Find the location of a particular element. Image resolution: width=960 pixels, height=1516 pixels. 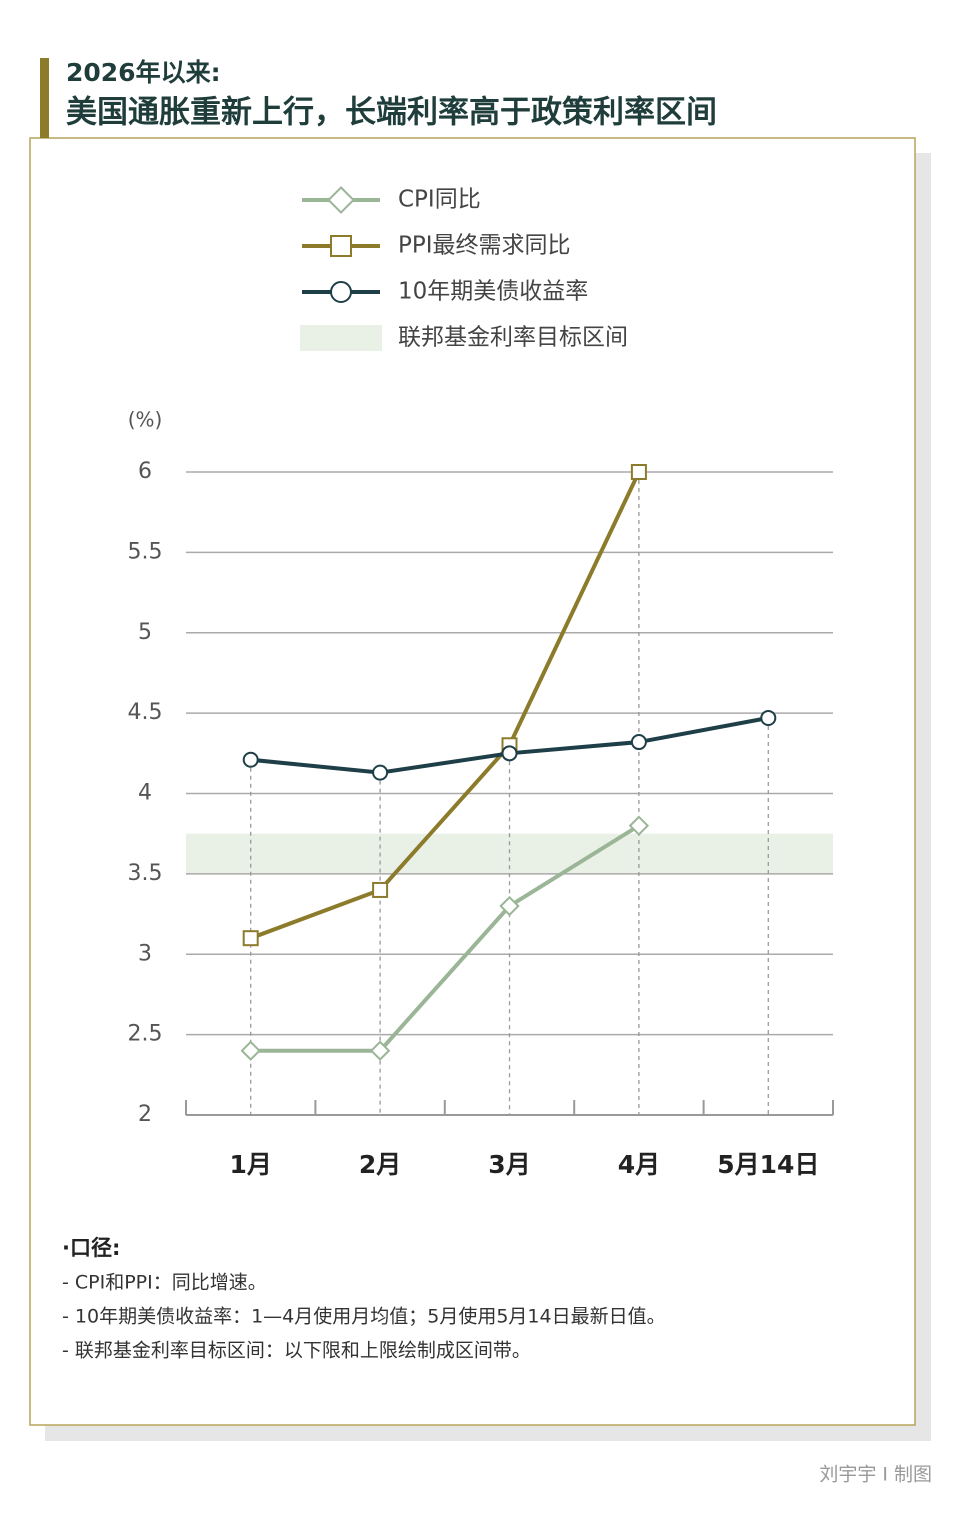

y-tick-label: 2.5 is located at coordinates (145, 1034).